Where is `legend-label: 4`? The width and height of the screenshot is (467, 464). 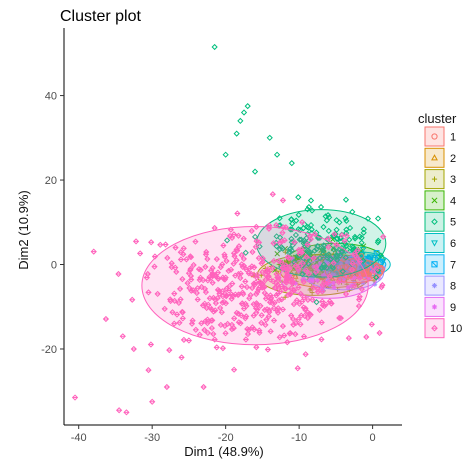 legend-label: 4 is located at coordinates (453, 201).